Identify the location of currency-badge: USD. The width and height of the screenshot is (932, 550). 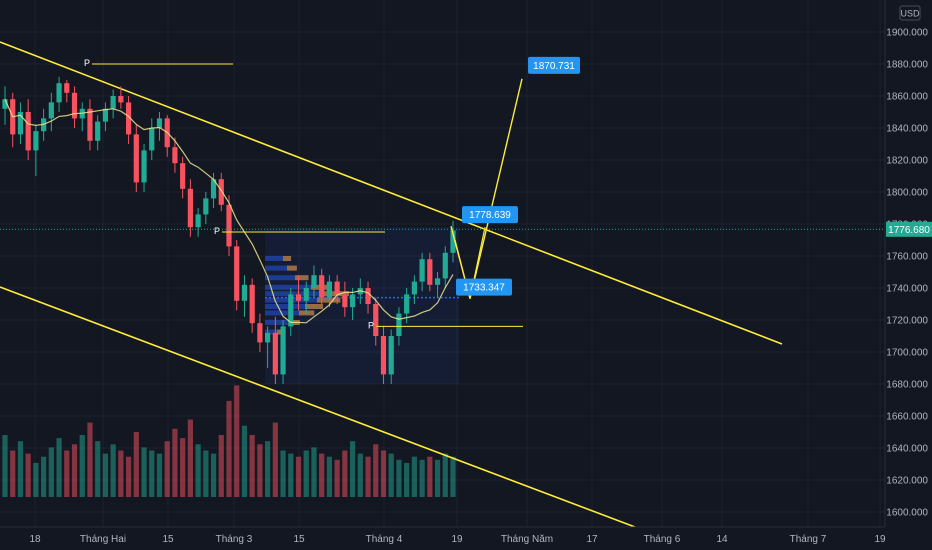
(910, 13).